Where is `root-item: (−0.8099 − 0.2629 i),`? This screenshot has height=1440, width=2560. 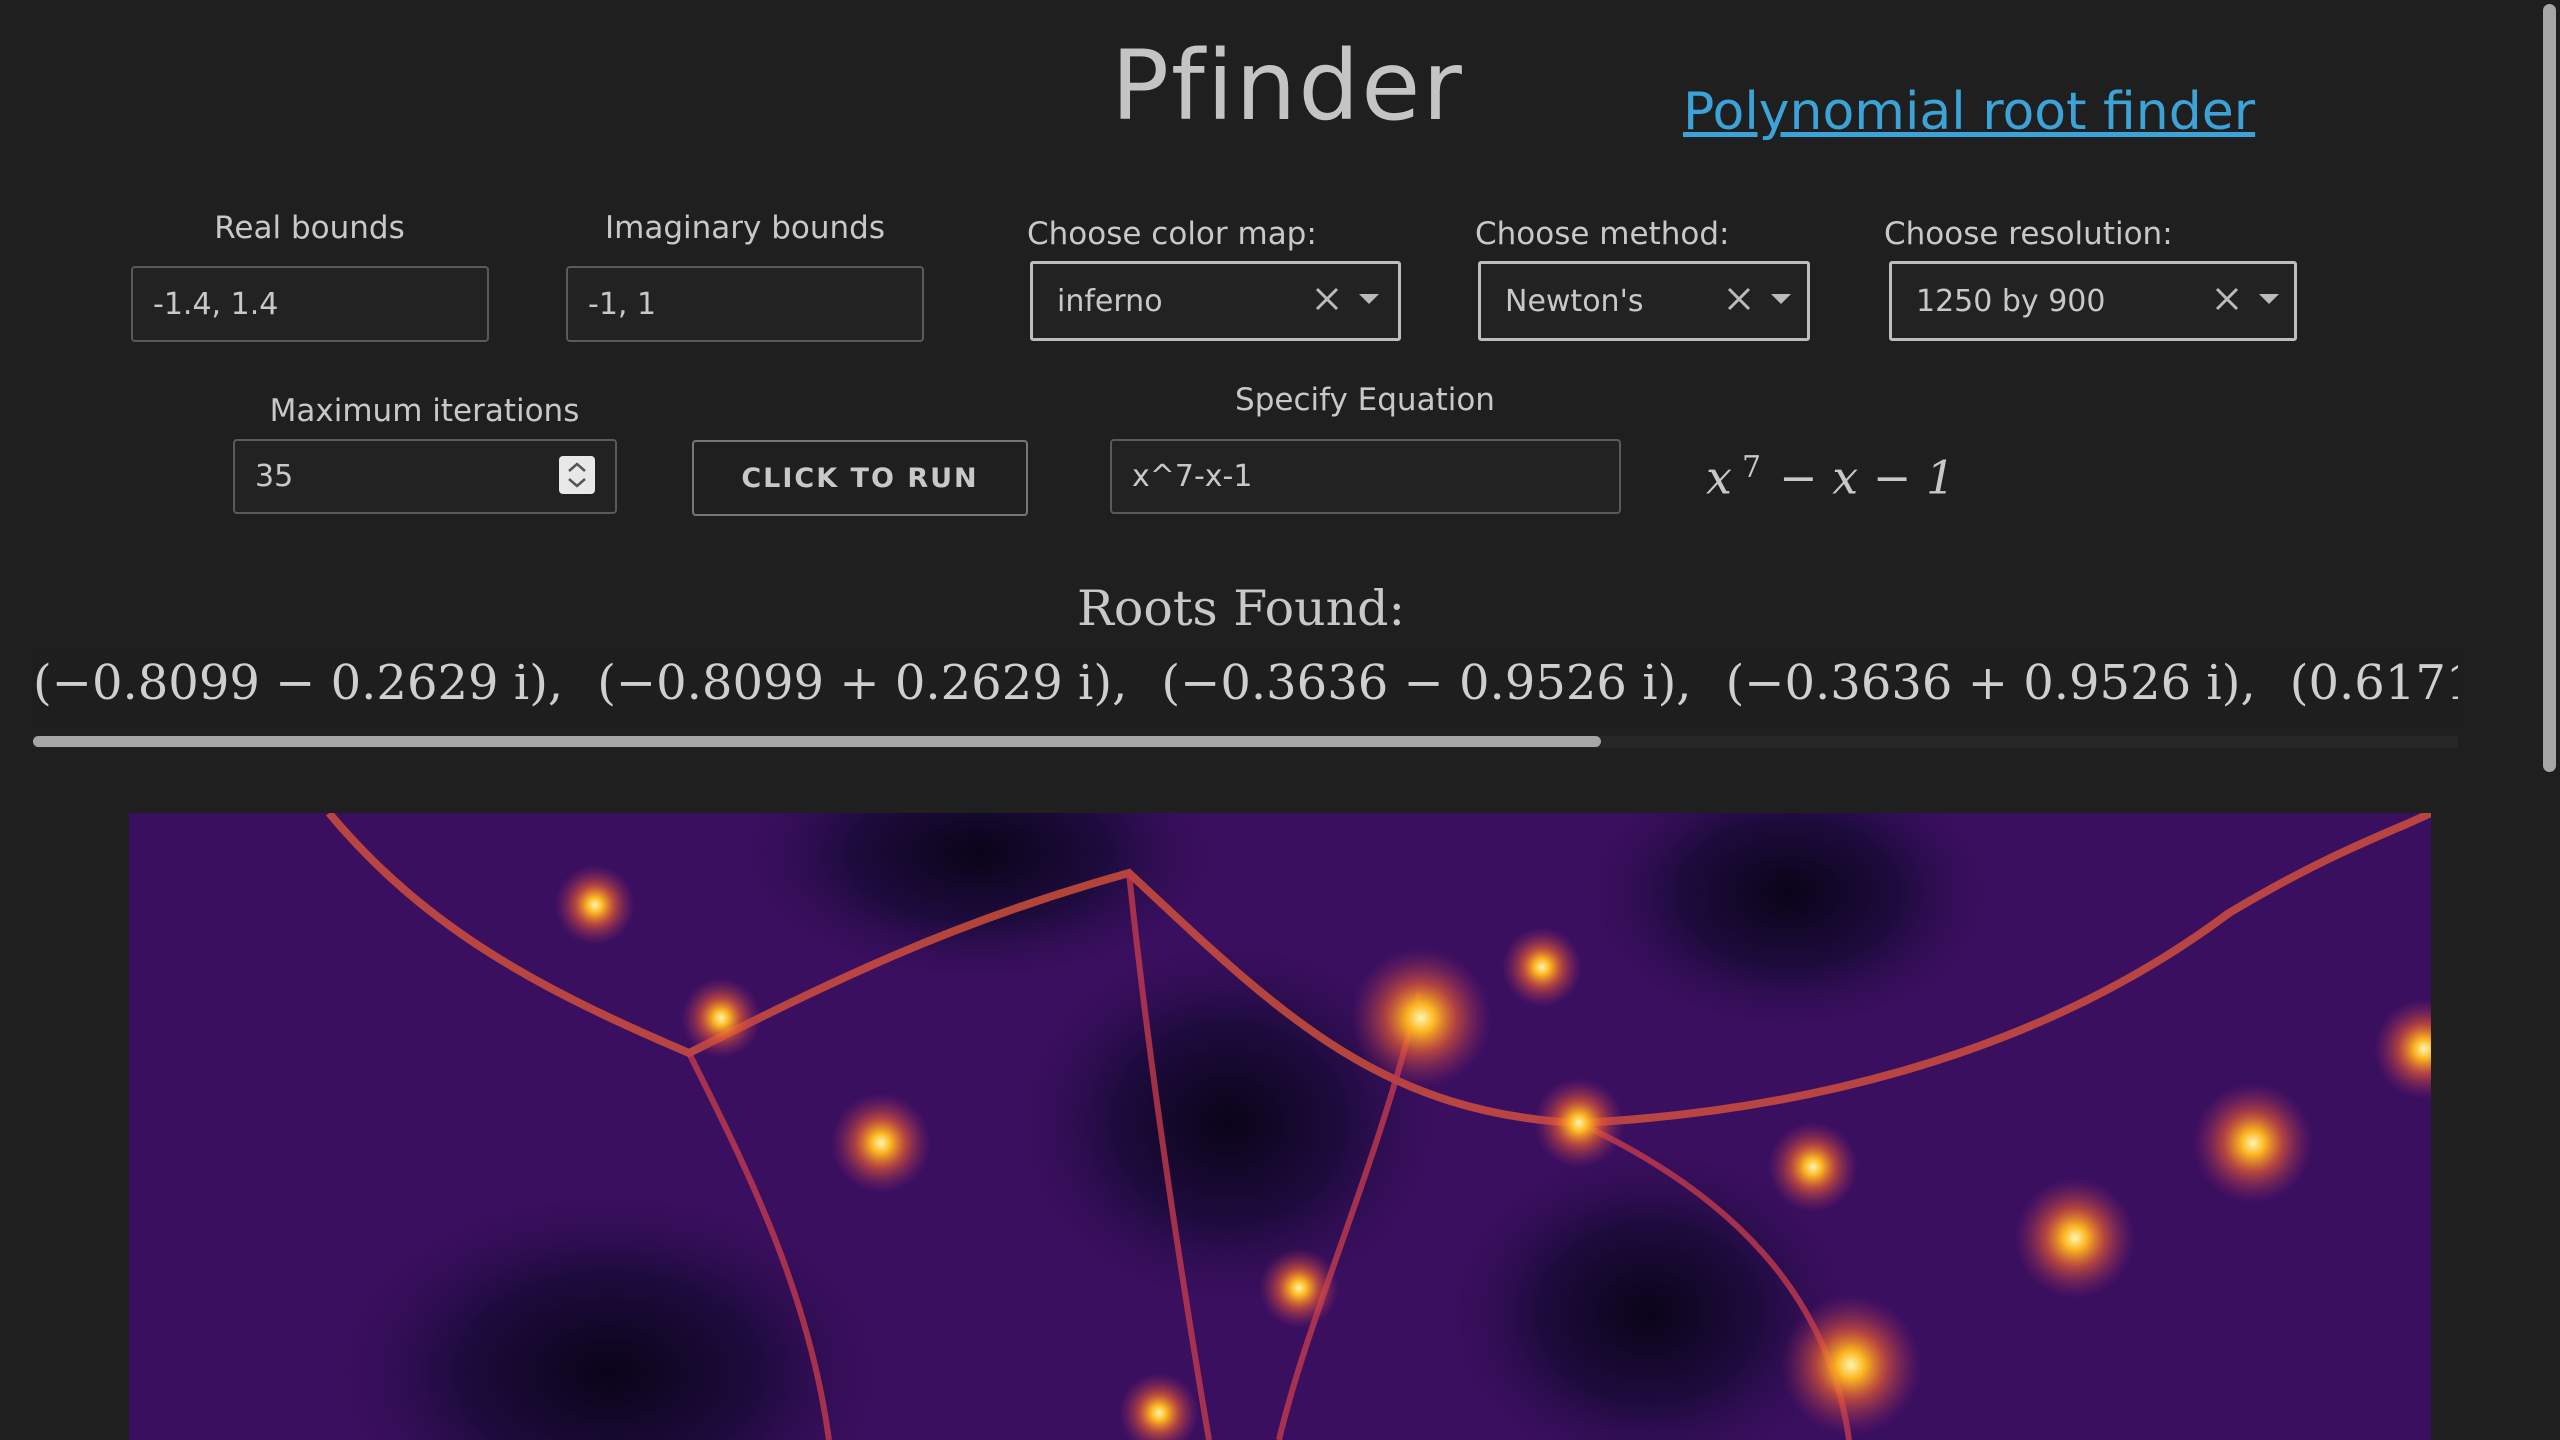 root-item: (−0.8099 − 0.2629 i), is located at coordinates (298, 683).